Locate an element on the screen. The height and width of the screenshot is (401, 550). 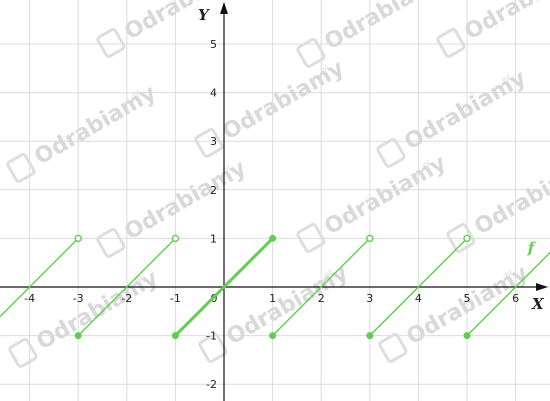
x-tick-label: -4 is located at coordinates (29, 298).